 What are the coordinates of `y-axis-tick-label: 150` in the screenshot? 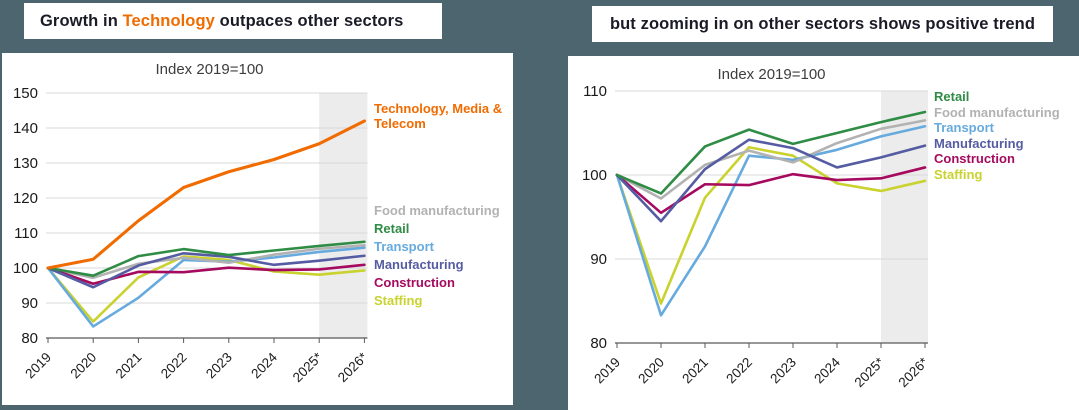 It's located at (25, 93).